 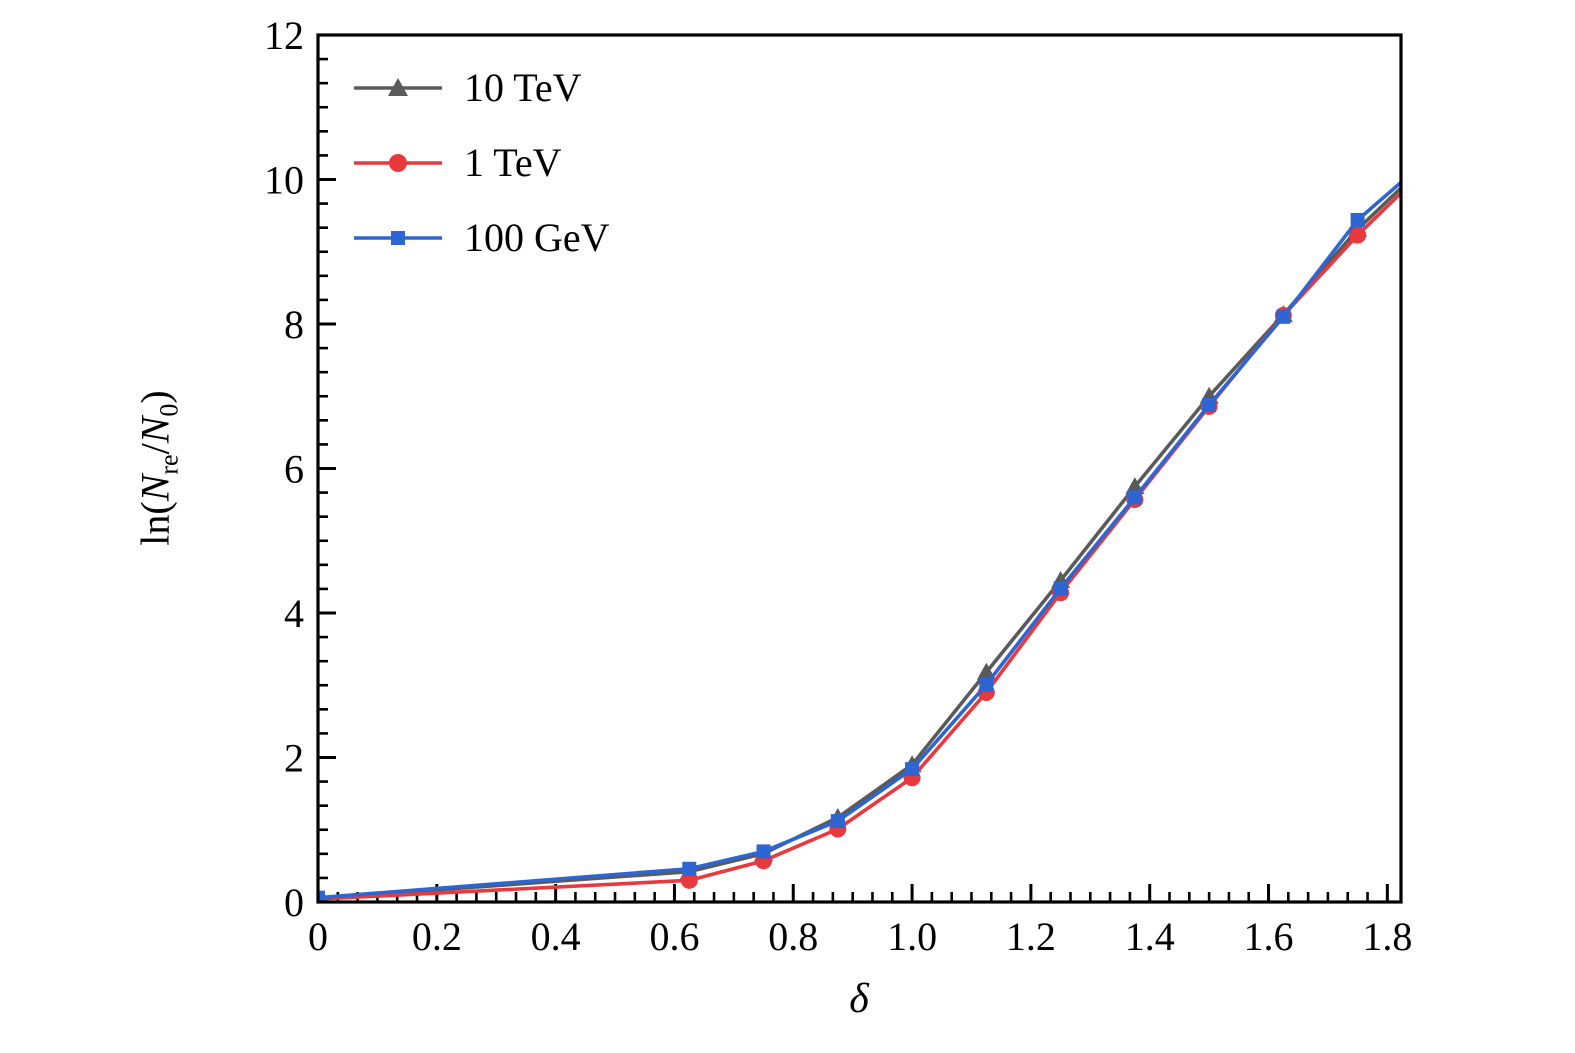 What do you see at coordinates (155, 523) in the screenshot?
I see `ylabel-func: ln(` at bounding box center [155, 523].